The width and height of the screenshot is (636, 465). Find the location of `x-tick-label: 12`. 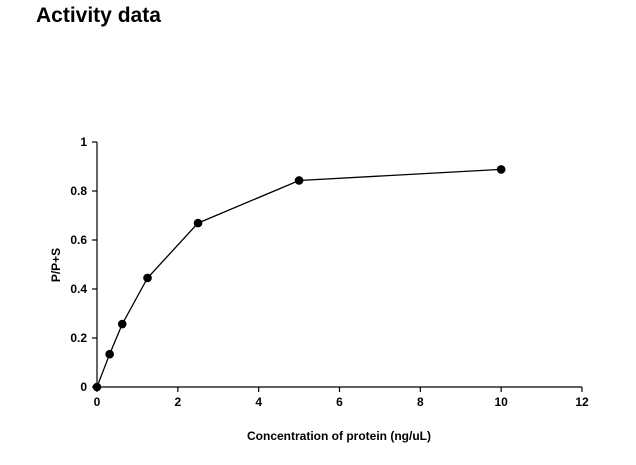

x-tick-label: 12 is located at coordinates (582, 402).